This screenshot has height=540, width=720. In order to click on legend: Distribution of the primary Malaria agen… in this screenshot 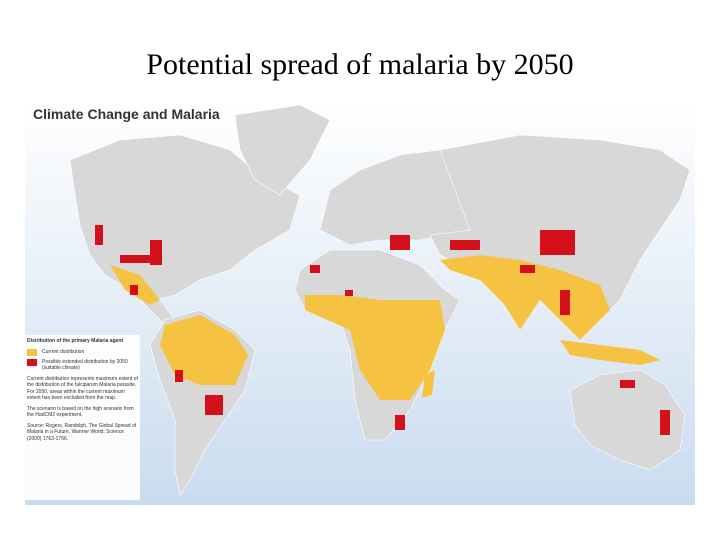, I will do `click(83, 390)`.